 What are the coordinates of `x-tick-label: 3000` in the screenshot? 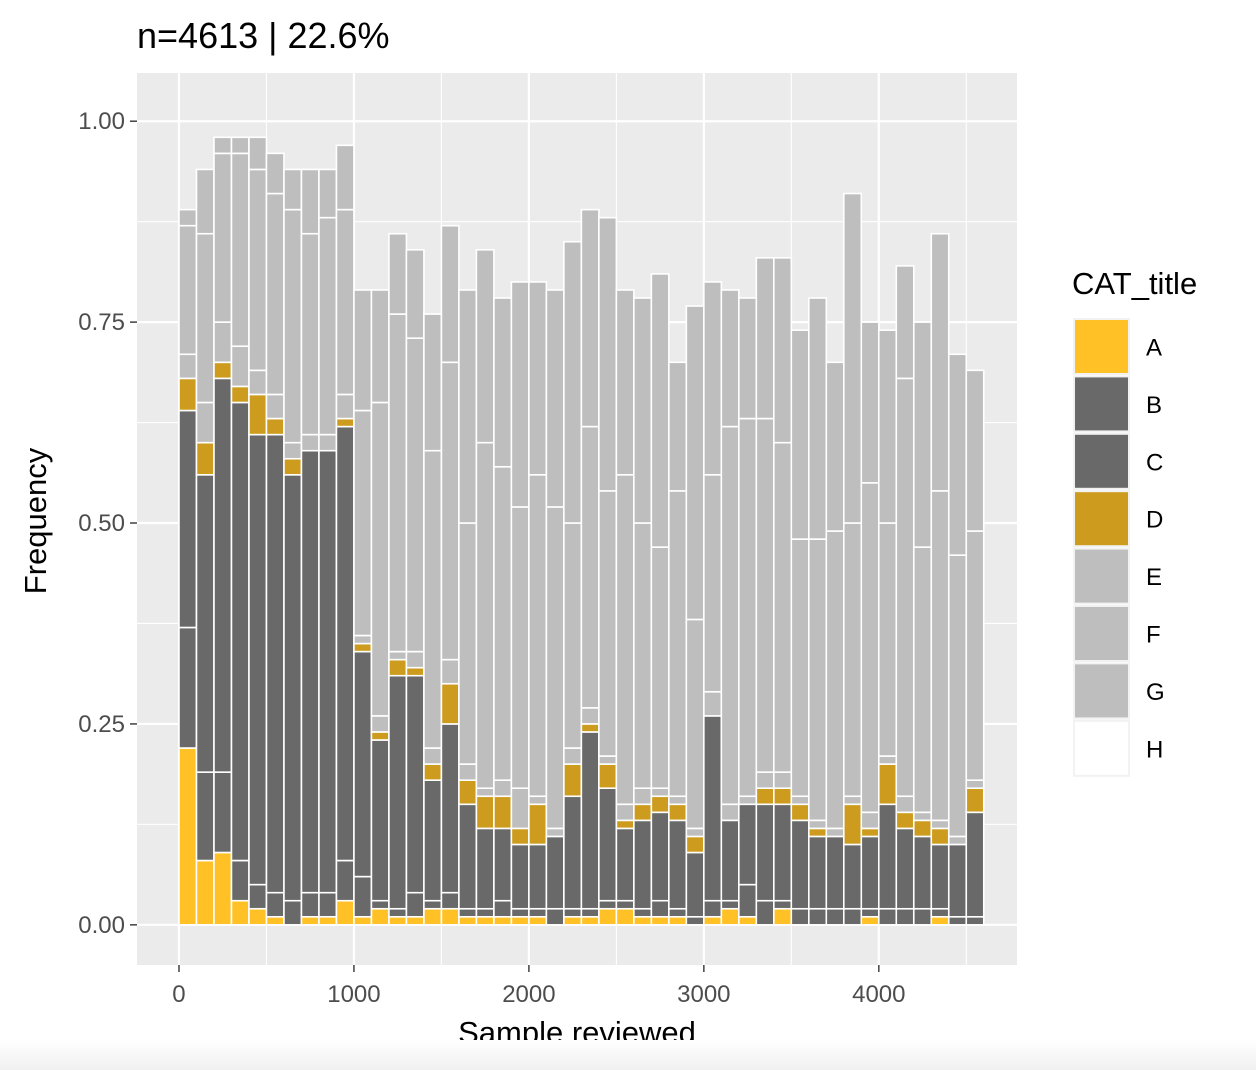 It's located at (703, 994).